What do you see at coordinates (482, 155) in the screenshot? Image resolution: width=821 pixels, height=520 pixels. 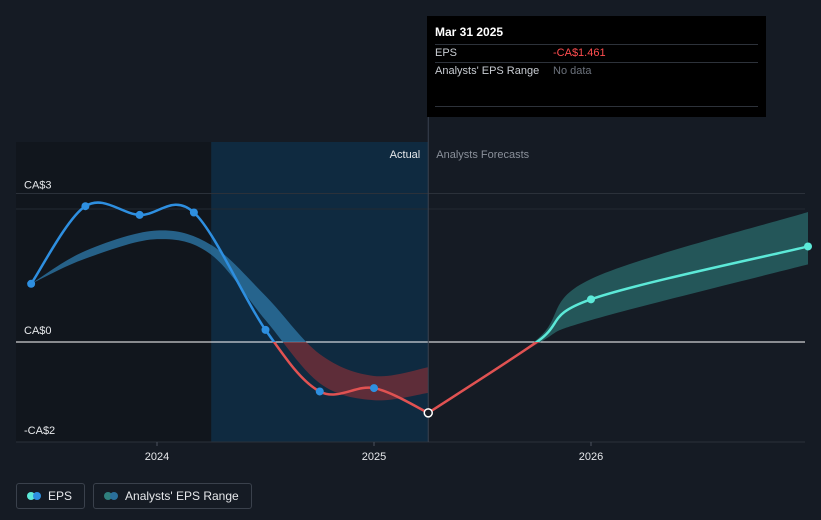 I see `forecast-label: Analysts Forecasts` at bounding box center [482, 155].